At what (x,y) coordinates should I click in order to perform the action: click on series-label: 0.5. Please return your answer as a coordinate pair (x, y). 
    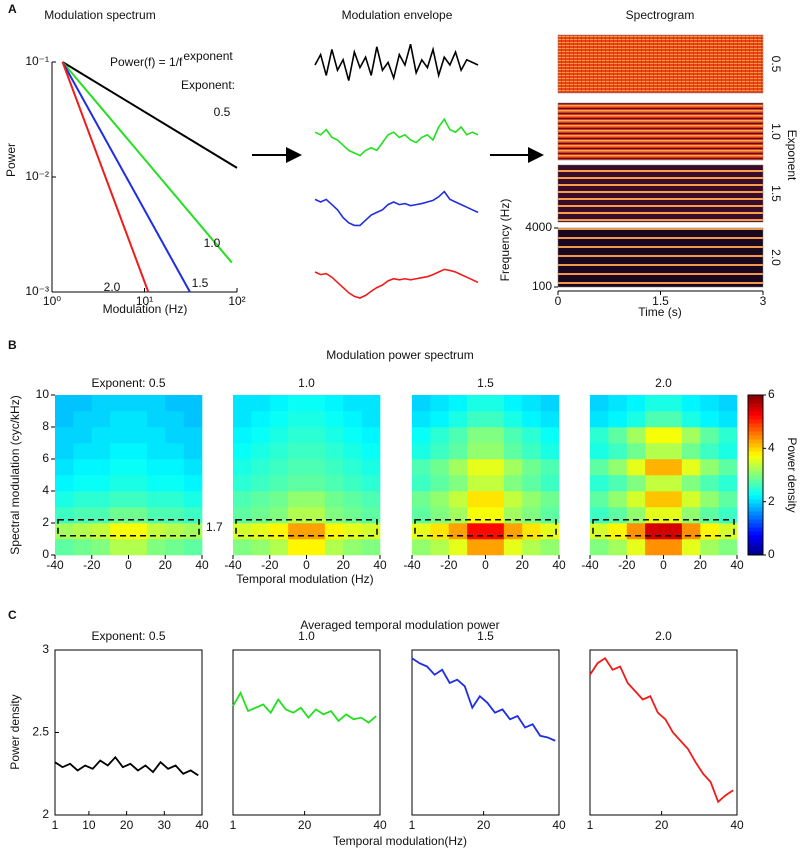
    Looking at the image, I should click on (222, 112).